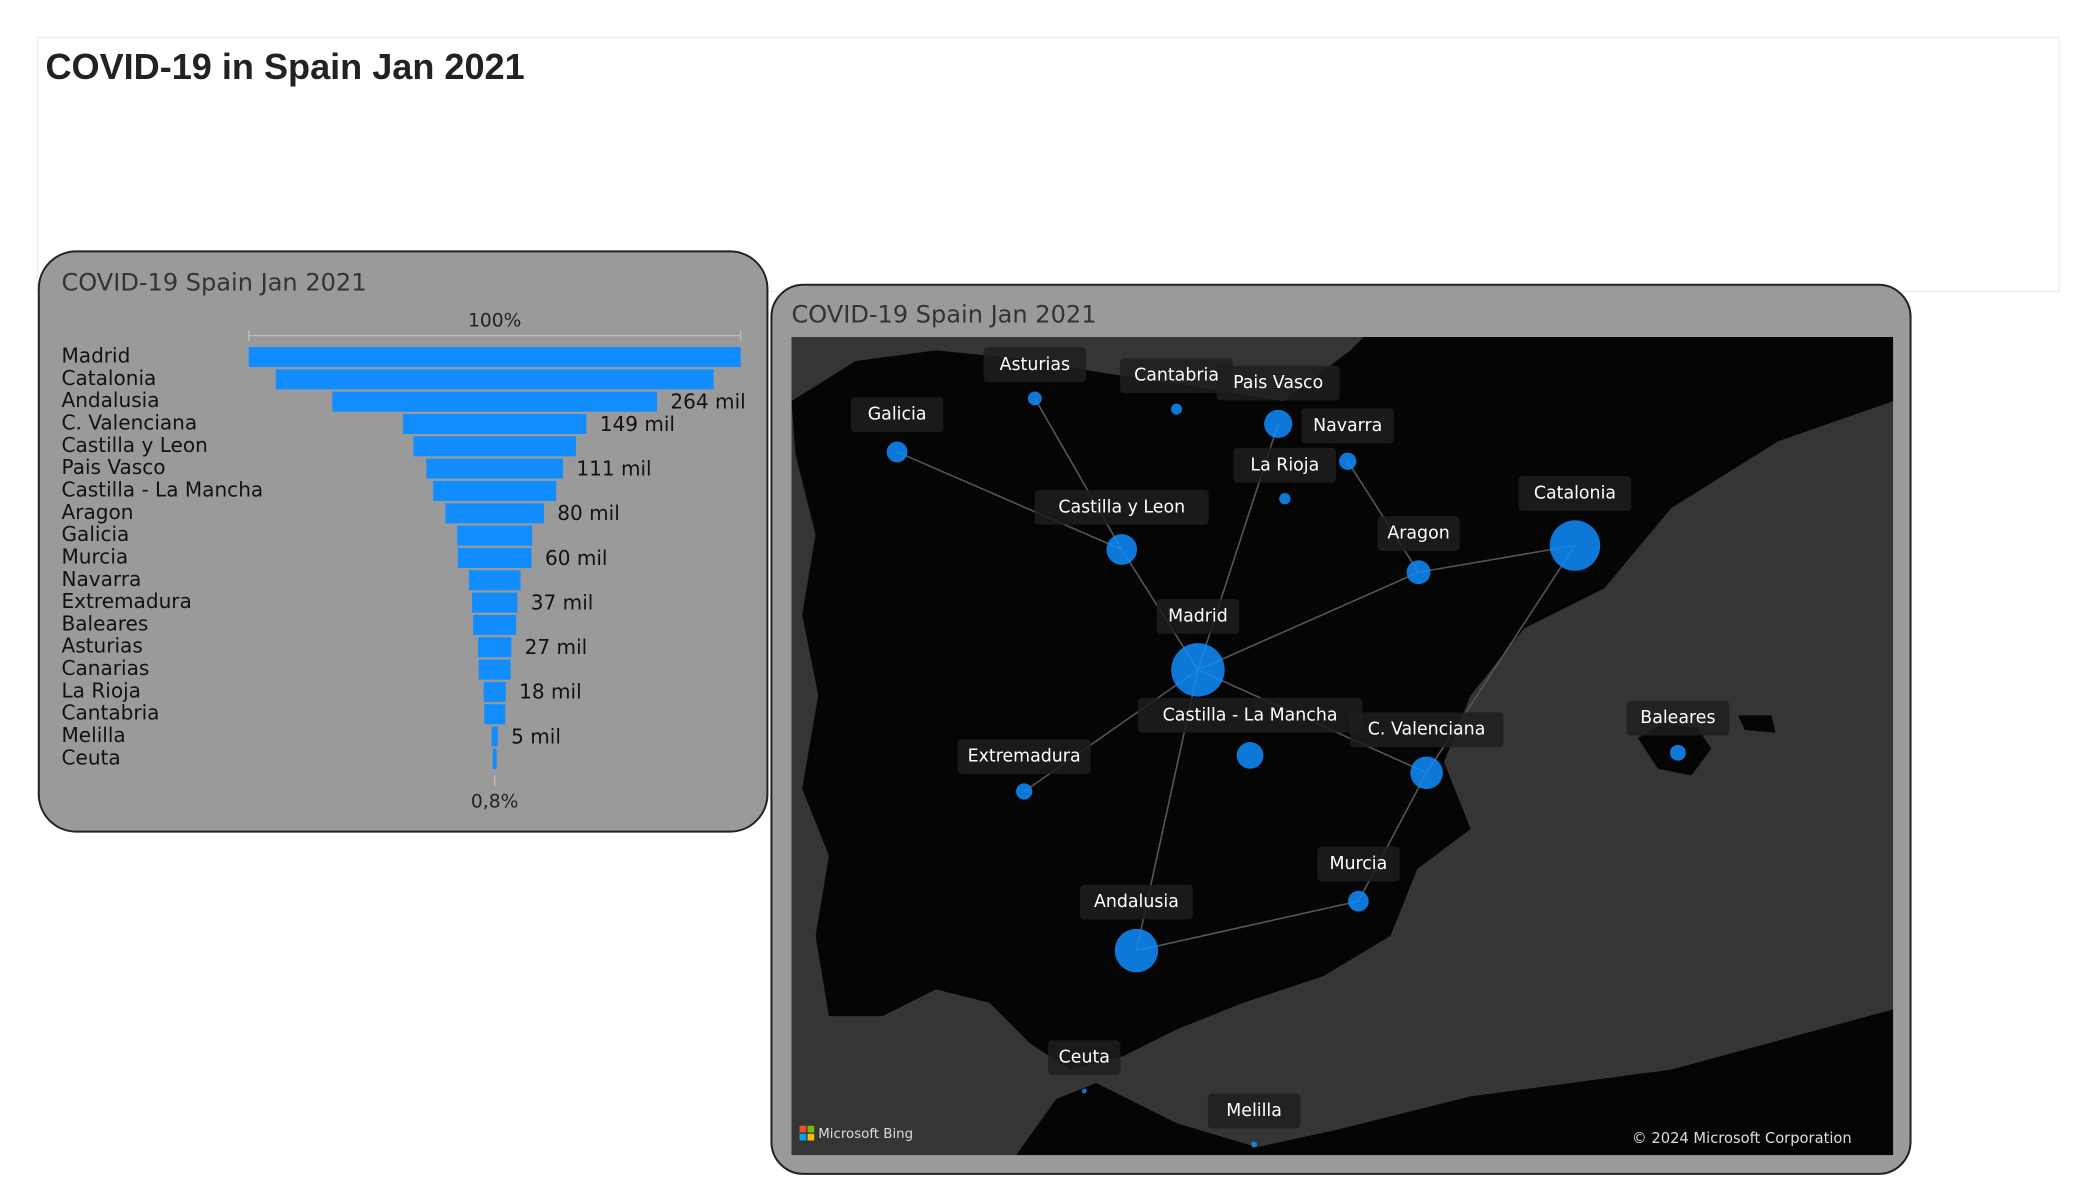 The image size is (2075, 1200). What do you see at coordinates (1084, 1058) in the screenshot?
I see `bubble-label: Ceuta` at bounding box center [1084, 1058].